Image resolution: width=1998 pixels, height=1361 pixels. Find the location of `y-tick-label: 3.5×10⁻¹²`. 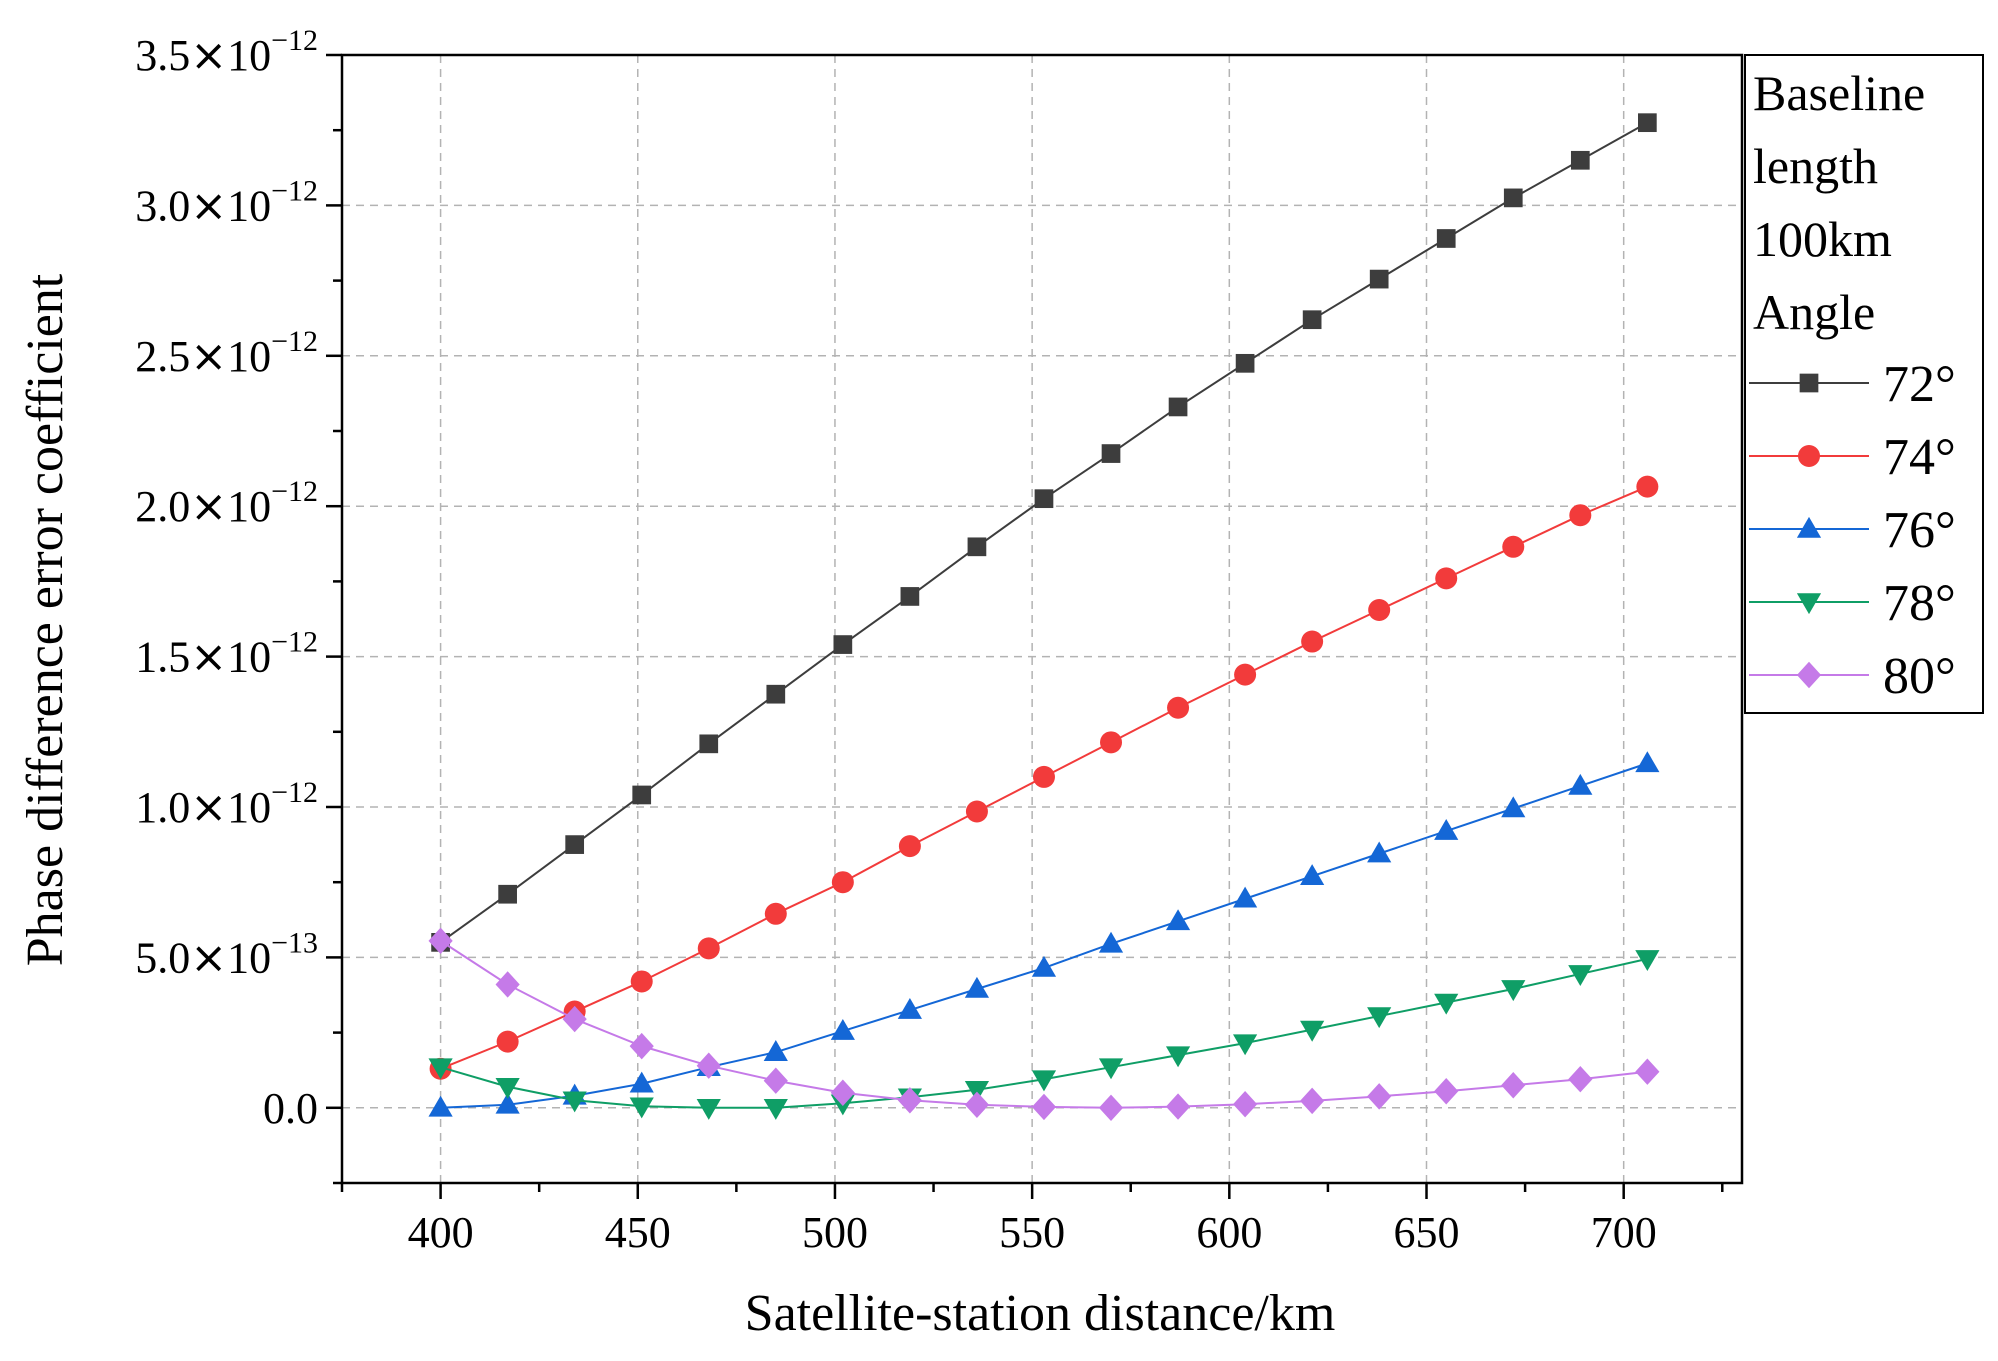

y-tick-label: 3.5×10⁻¹² is located at coordinates (226, 52).